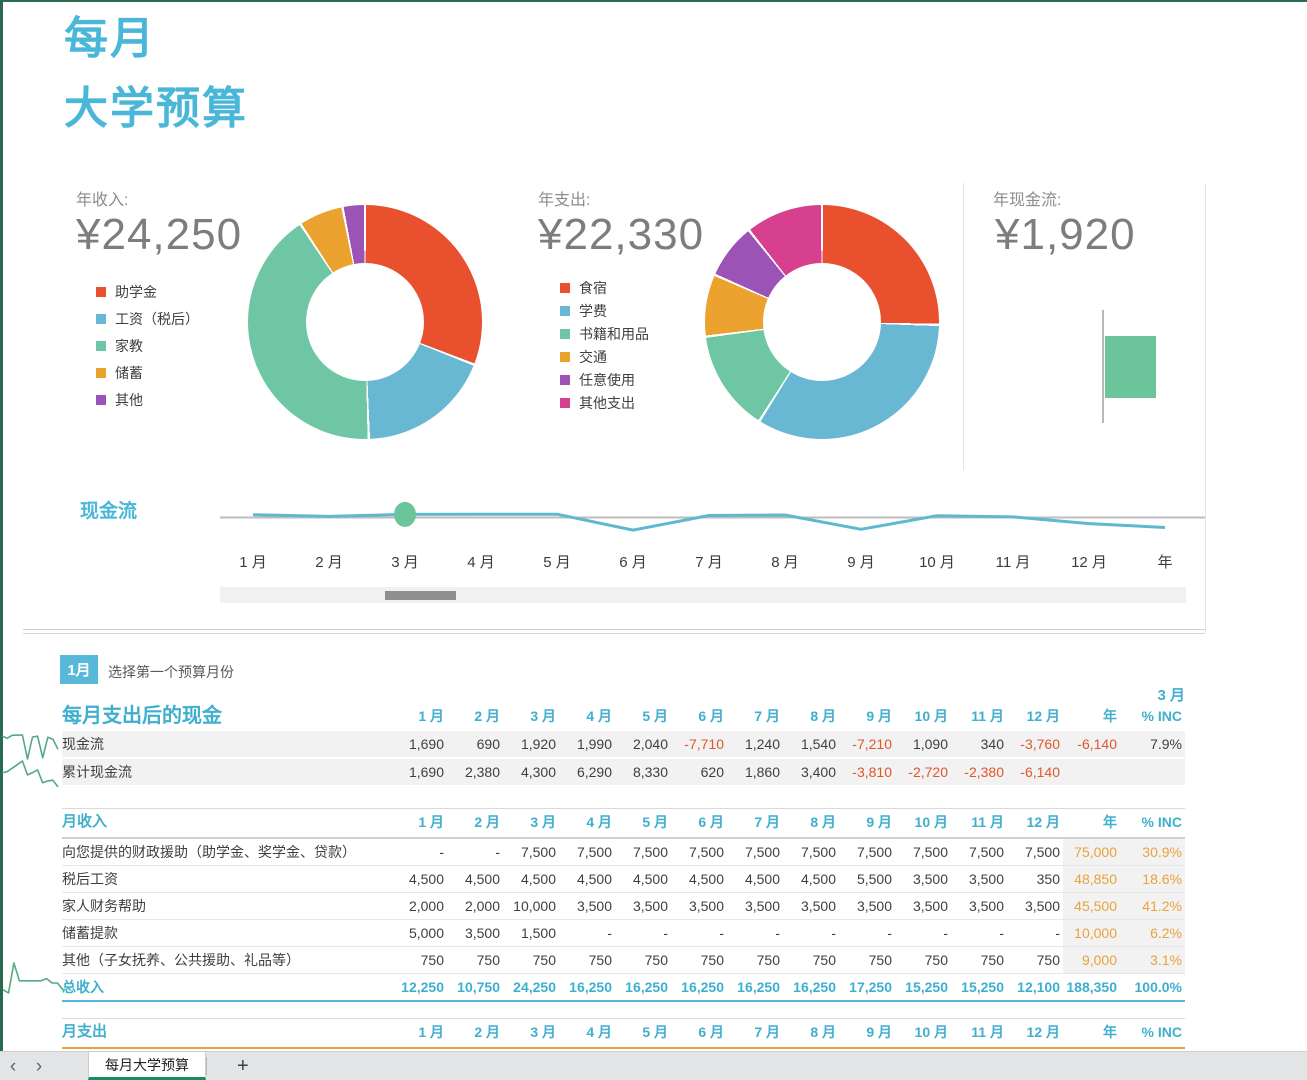 This screenshot has height=1080, width=1307. Describe the element at coordinates (650, 772) in the screenshot. I see `table-cell: 8,330` at that location.